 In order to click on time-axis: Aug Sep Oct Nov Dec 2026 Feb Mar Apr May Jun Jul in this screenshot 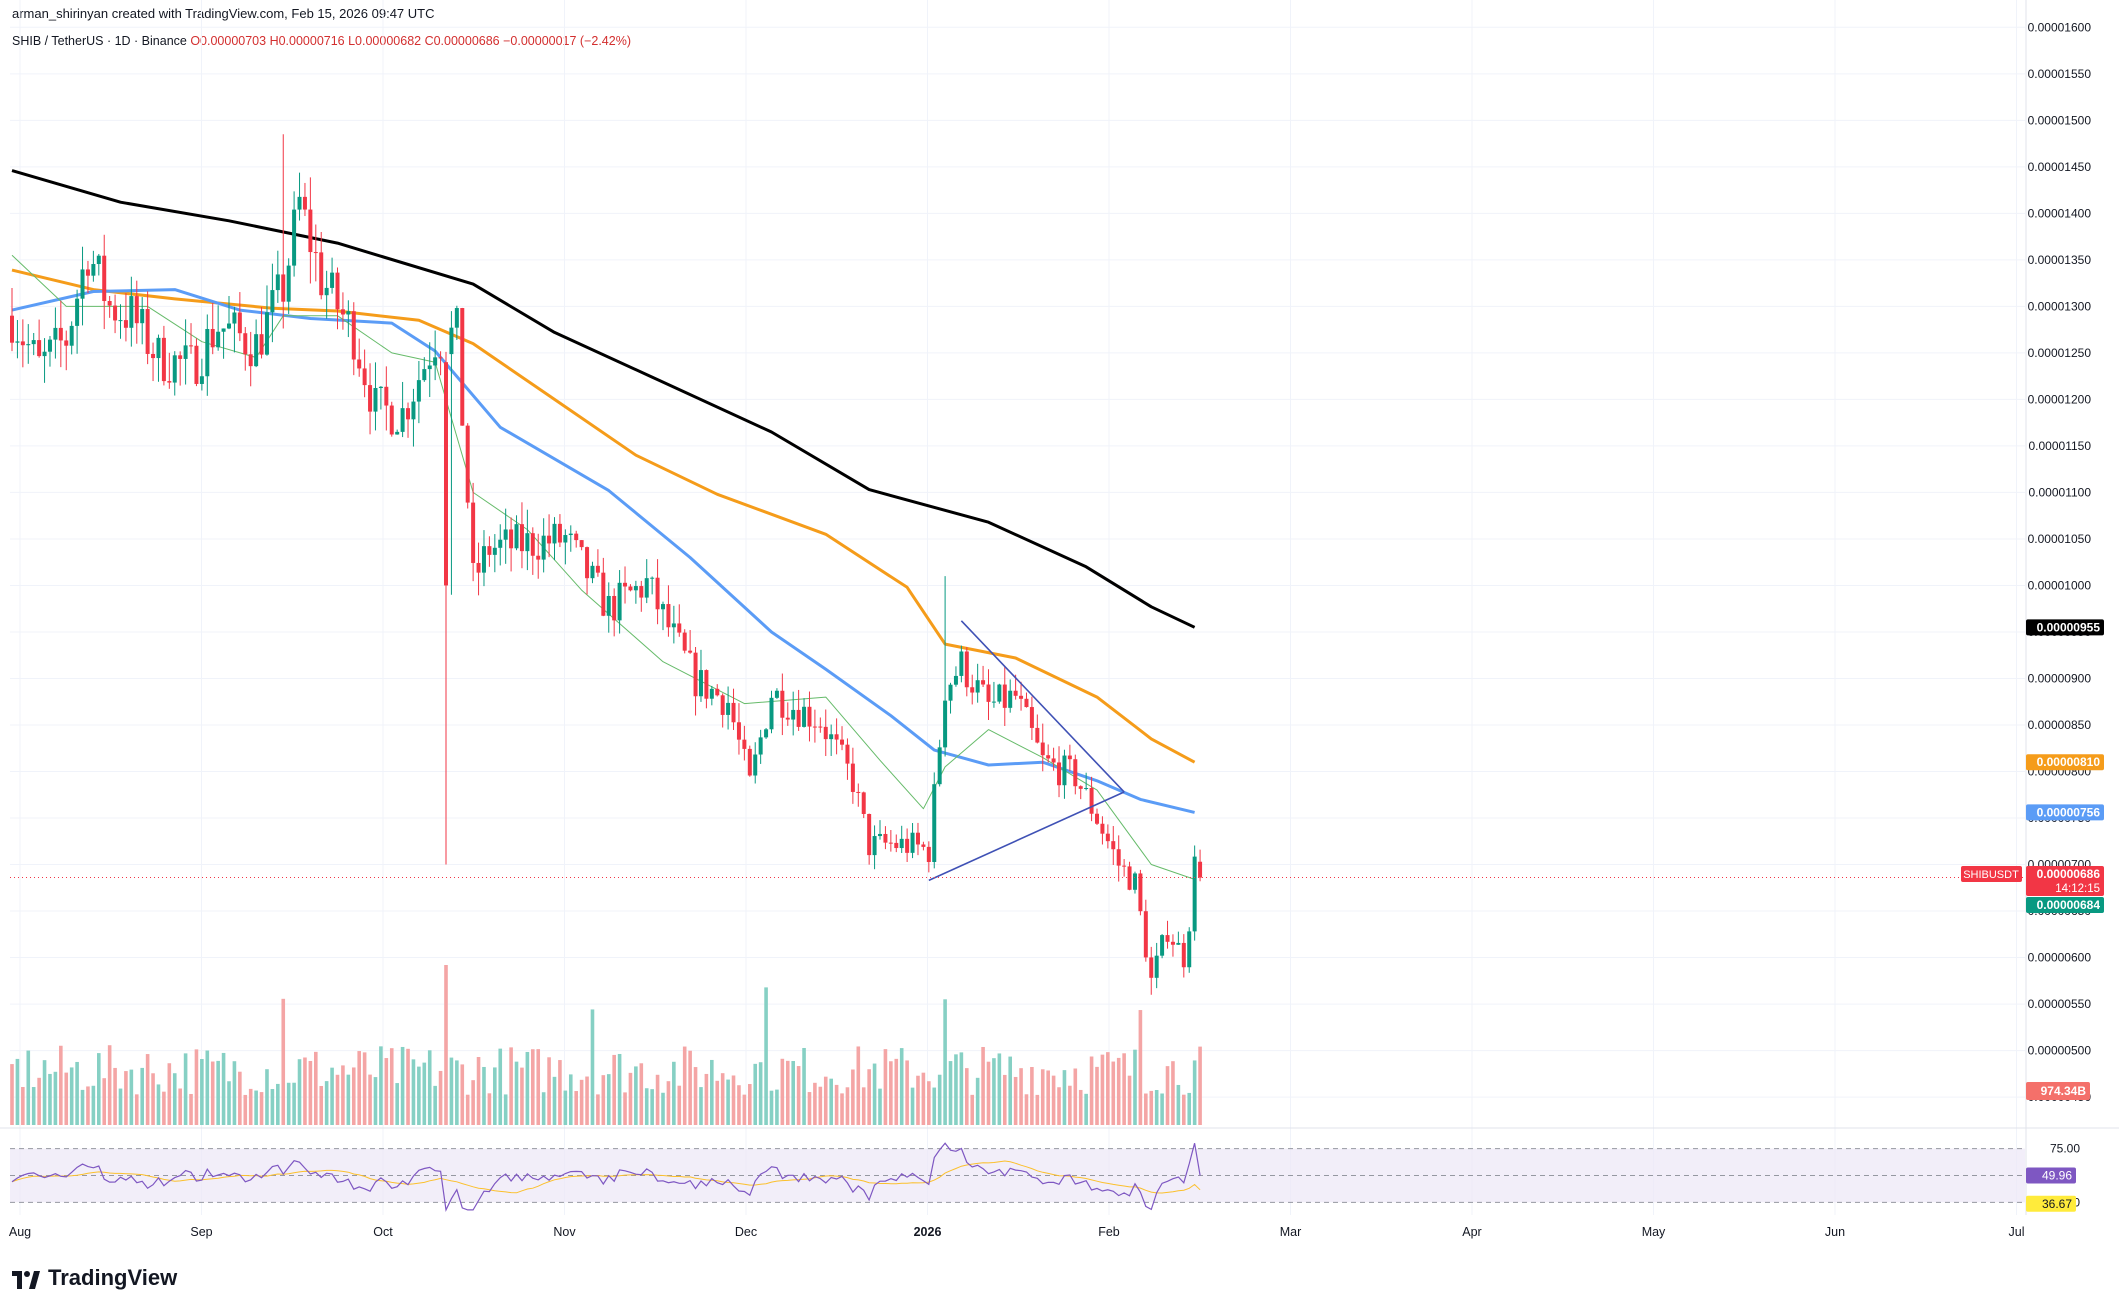, I will do `click(1017, 1232)`.